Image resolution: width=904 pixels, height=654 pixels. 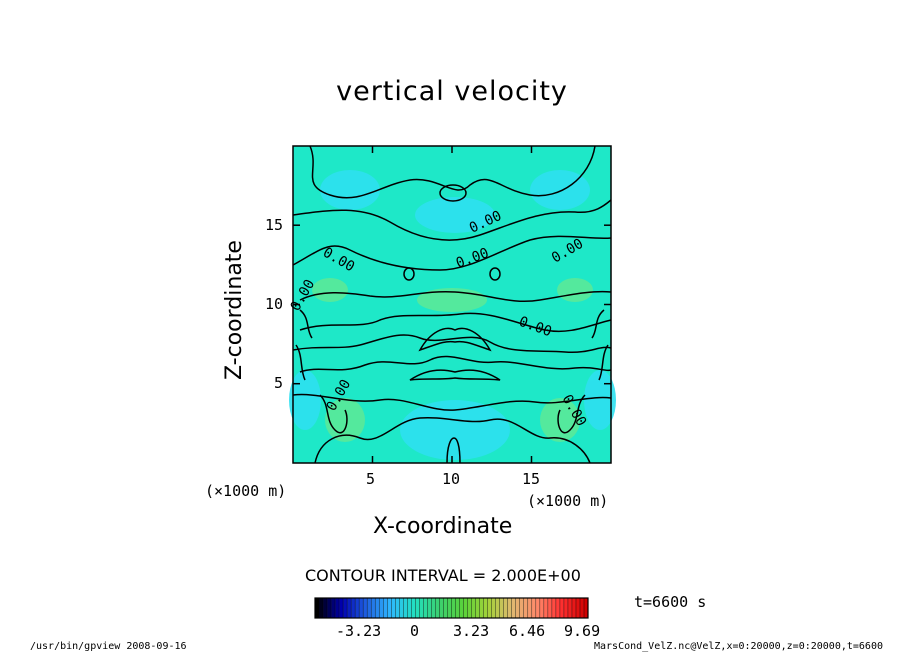 I want to click on x-axis-label: X-coordinate, so click(x=443, y=526).